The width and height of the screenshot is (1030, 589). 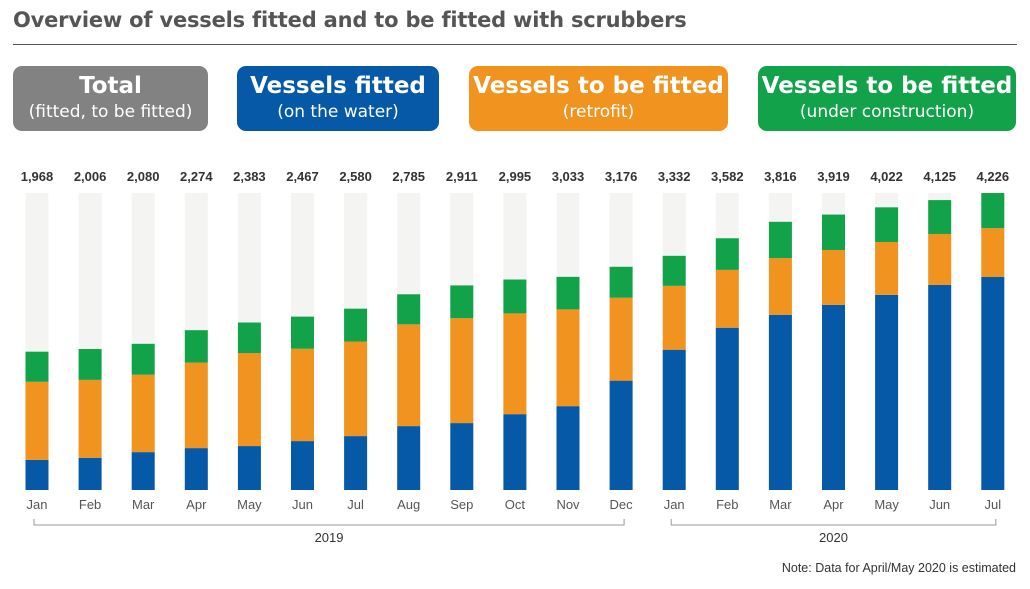 I want to click on legend-total: Total (fitted, to be fitted), so click(x=110, y=98).